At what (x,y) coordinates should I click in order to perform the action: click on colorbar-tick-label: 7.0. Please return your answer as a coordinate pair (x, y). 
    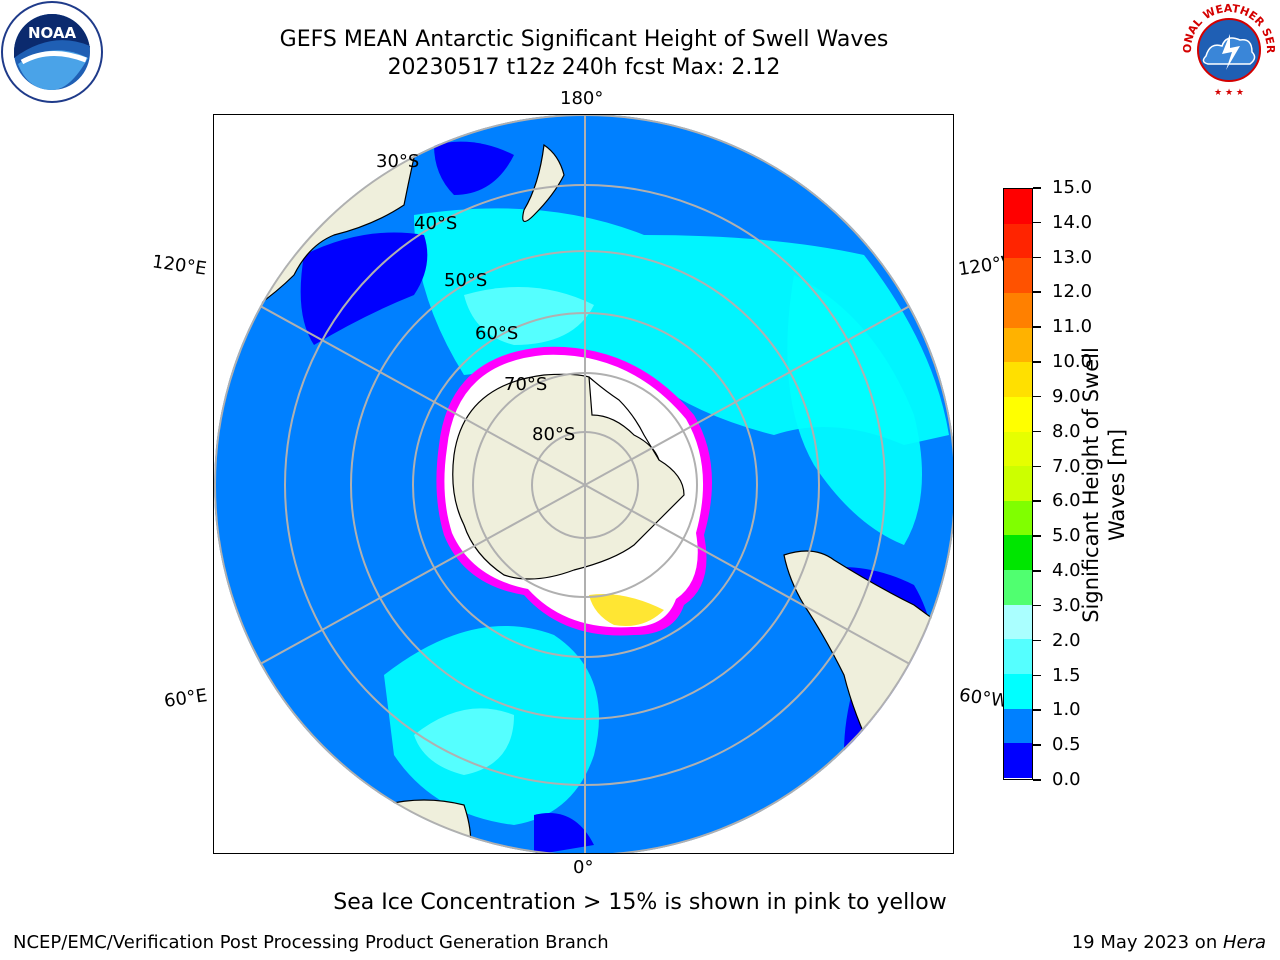
    Looking at the image, I should click on (1066, 466).